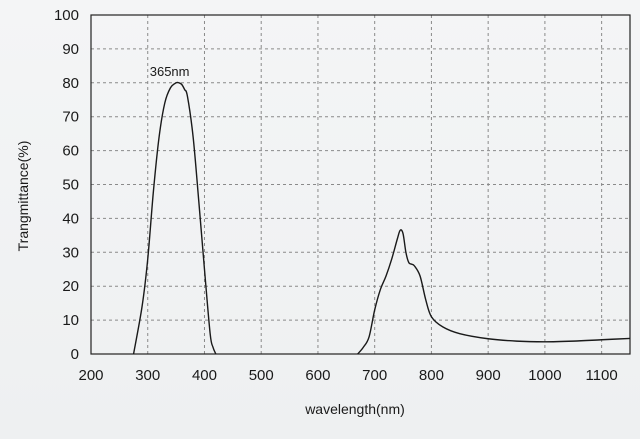  Describe the element at coordinates (374, 375) in the screenshot. I see `x-tick-label: 700` at that location.